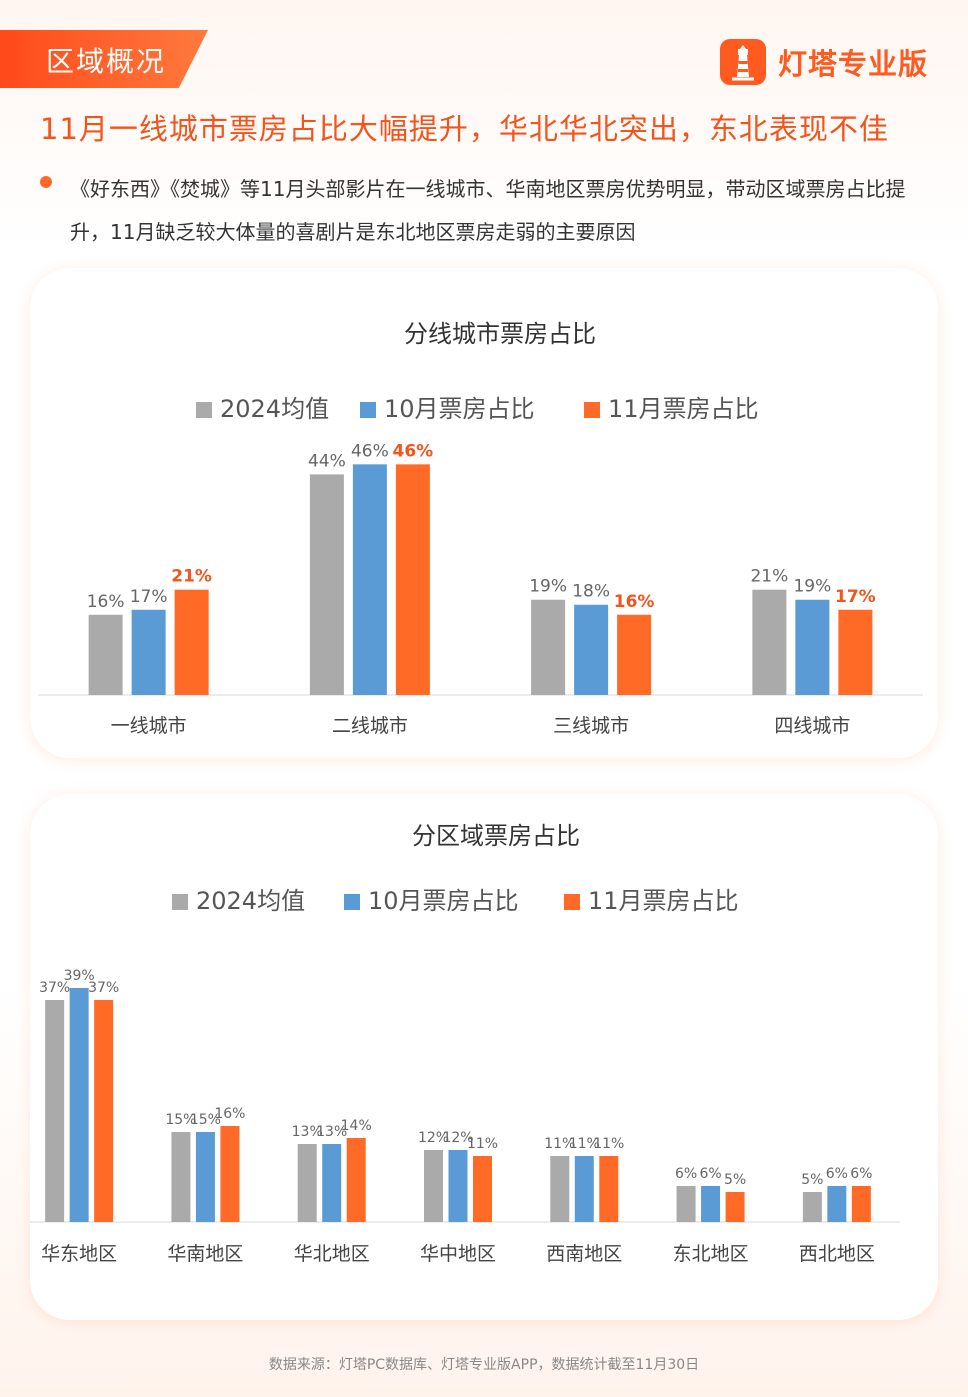 This screenshot has width=968, height=1397. What do you see at coordinates (548, 587) in the screenshot?
I see `data-label-0-2: 19%` at bounding box center [548, 587].